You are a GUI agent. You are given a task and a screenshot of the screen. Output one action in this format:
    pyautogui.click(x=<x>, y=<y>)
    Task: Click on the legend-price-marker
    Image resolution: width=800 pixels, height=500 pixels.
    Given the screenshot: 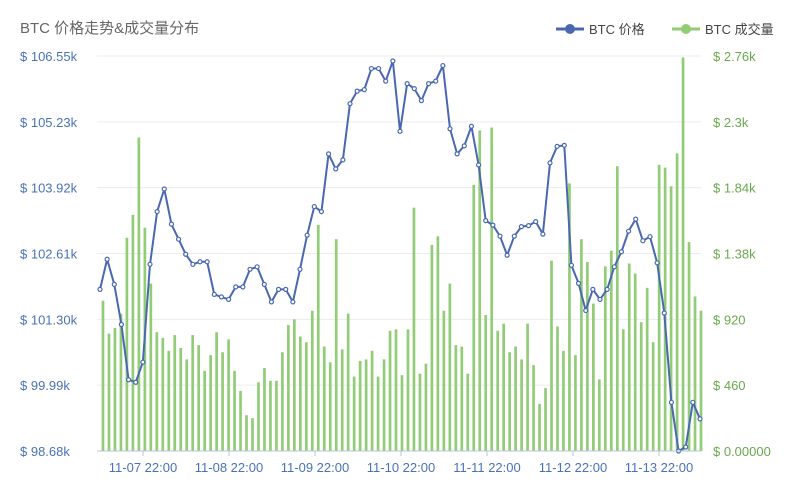 What is the action you would take?
    pyautogui.click(x=570, y=29)
    